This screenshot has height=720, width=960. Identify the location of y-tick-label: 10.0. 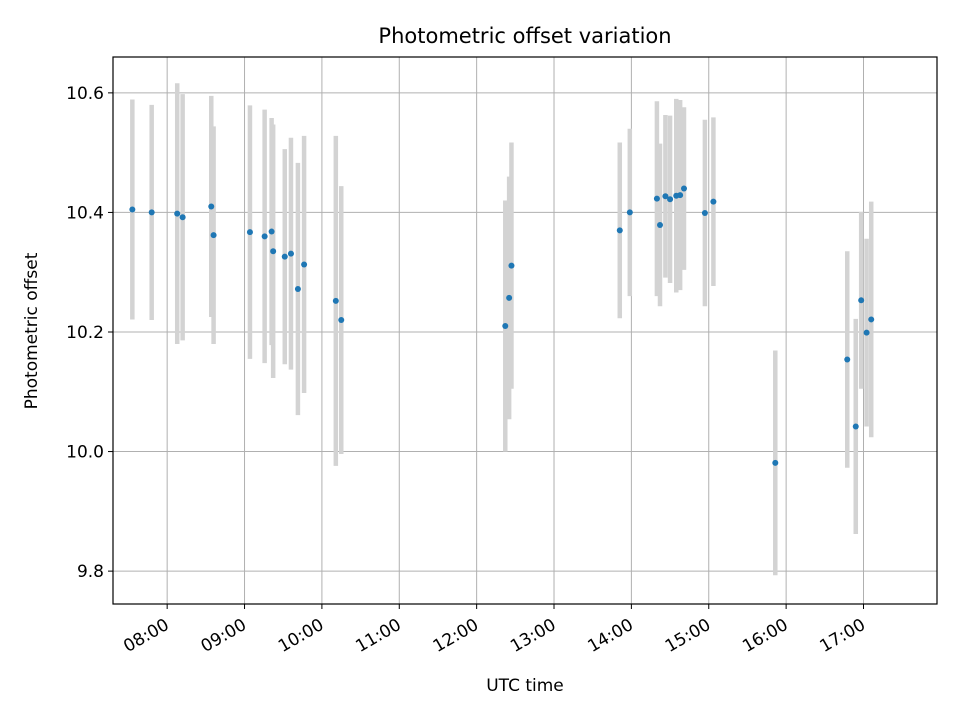
(85, 453).